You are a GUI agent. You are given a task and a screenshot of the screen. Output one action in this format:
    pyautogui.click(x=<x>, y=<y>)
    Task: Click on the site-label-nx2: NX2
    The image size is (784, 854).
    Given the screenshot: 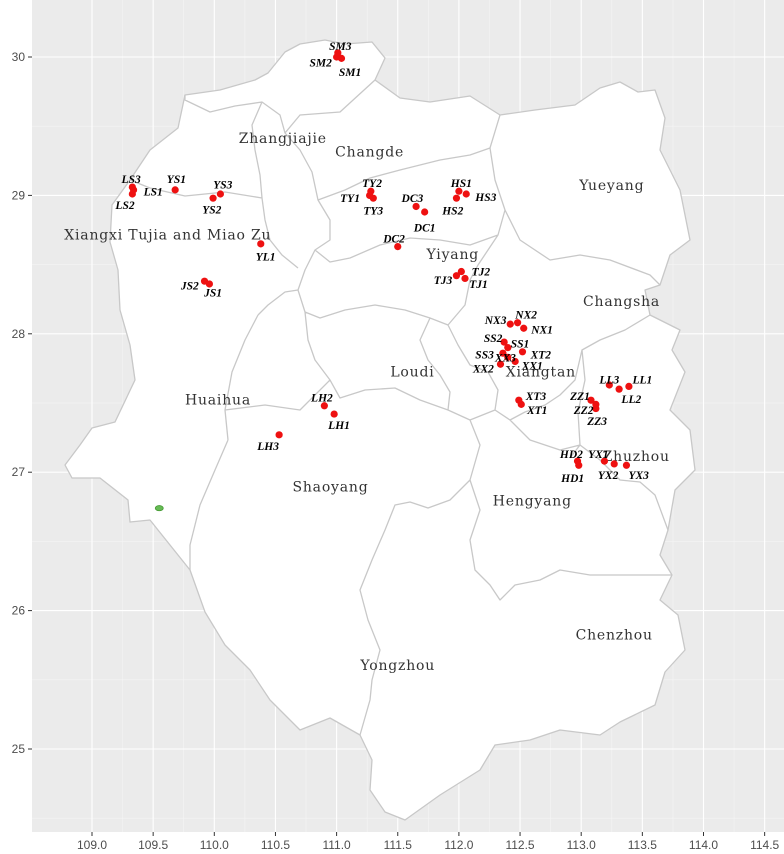 What is the action you would take?
    pyautogui.click(x=525, y=315)
    